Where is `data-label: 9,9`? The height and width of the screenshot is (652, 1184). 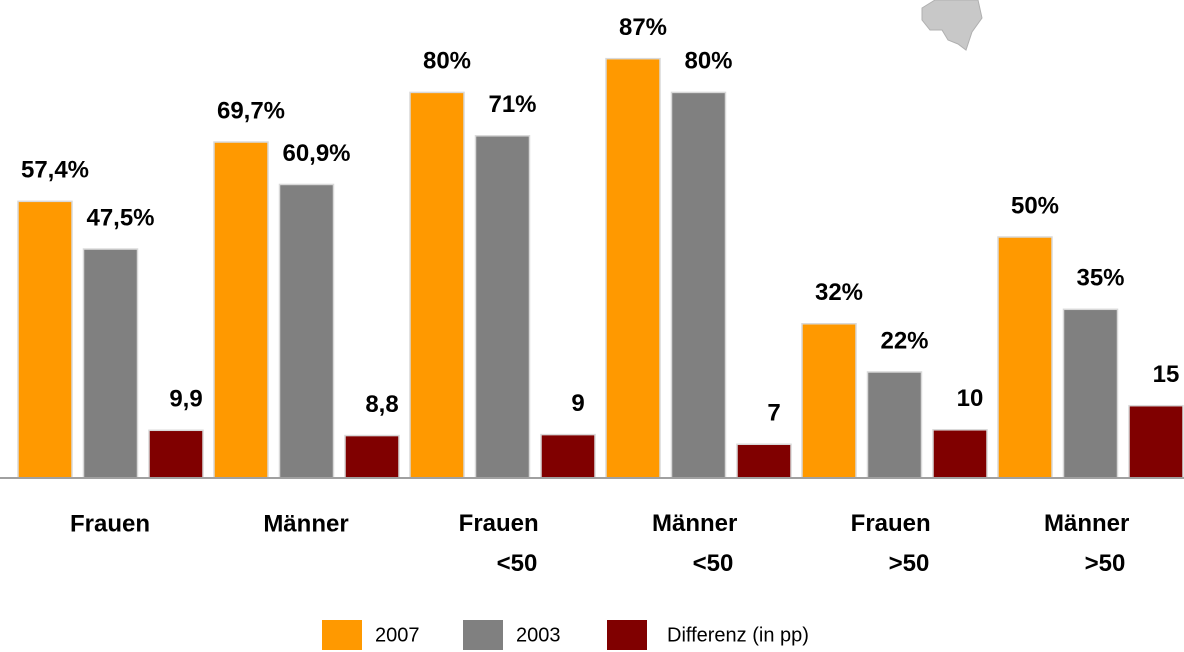 data-label: 9,9 is located at coordinates (185, 399).